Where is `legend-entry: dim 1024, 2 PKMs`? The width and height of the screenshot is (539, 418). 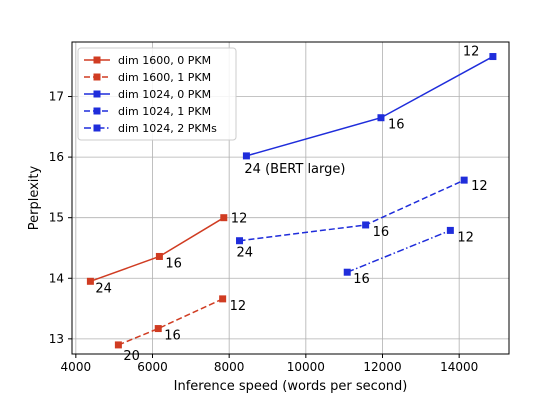
legend-entry: dim 1024, 2 PKMs is located at coordinates (167, 128).